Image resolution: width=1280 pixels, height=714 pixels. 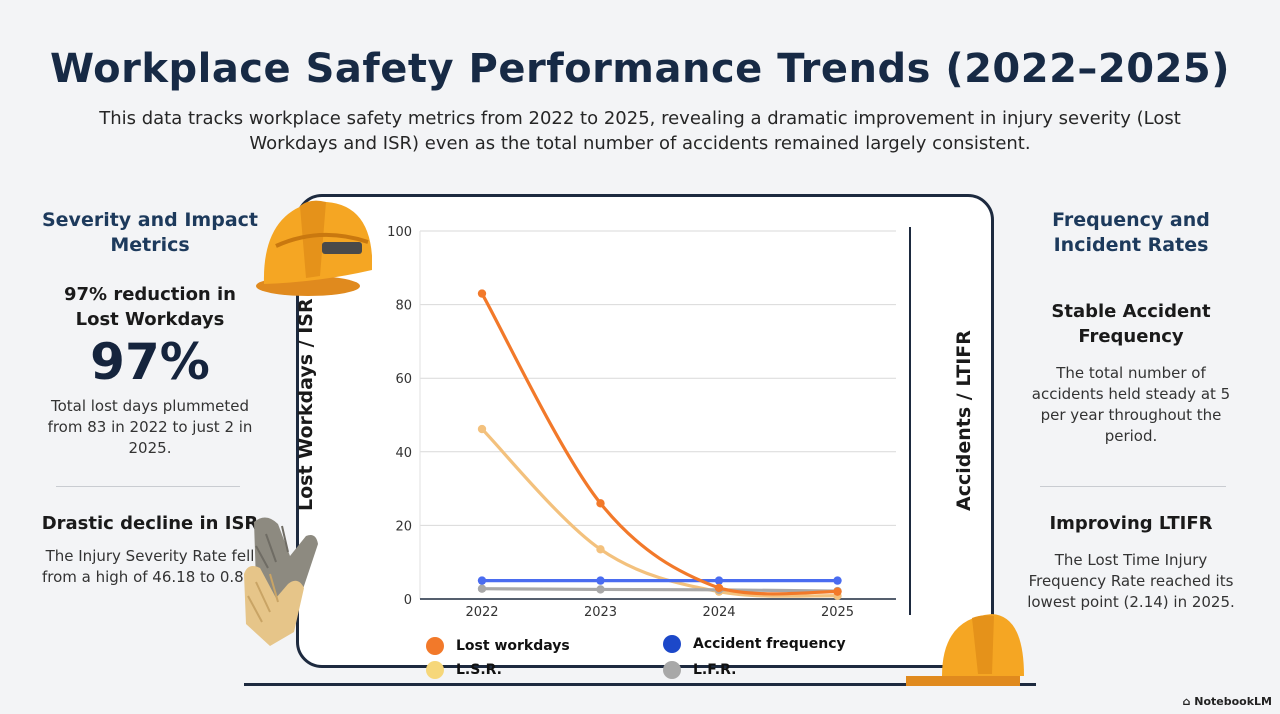 I want to click on brand-text: NotebookLM, so click(x=1233, y=701).